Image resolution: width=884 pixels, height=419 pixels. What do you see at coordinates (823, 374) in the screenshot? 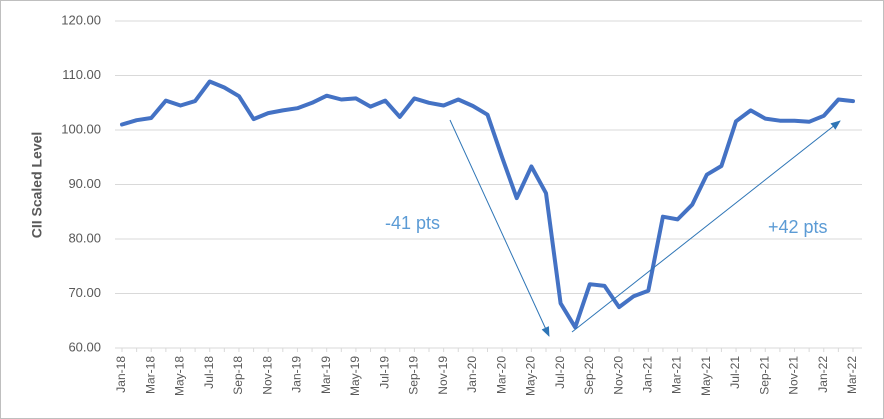
I see `x-tick-label: Jan-22` at bounding box center [823, 374].